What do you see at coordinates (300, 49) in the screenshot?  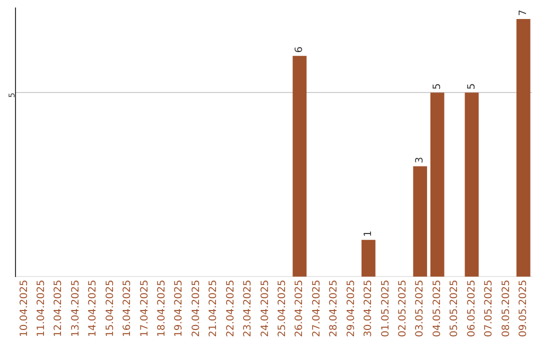 I see `data-label: 6` at bounding box center [300, 49].